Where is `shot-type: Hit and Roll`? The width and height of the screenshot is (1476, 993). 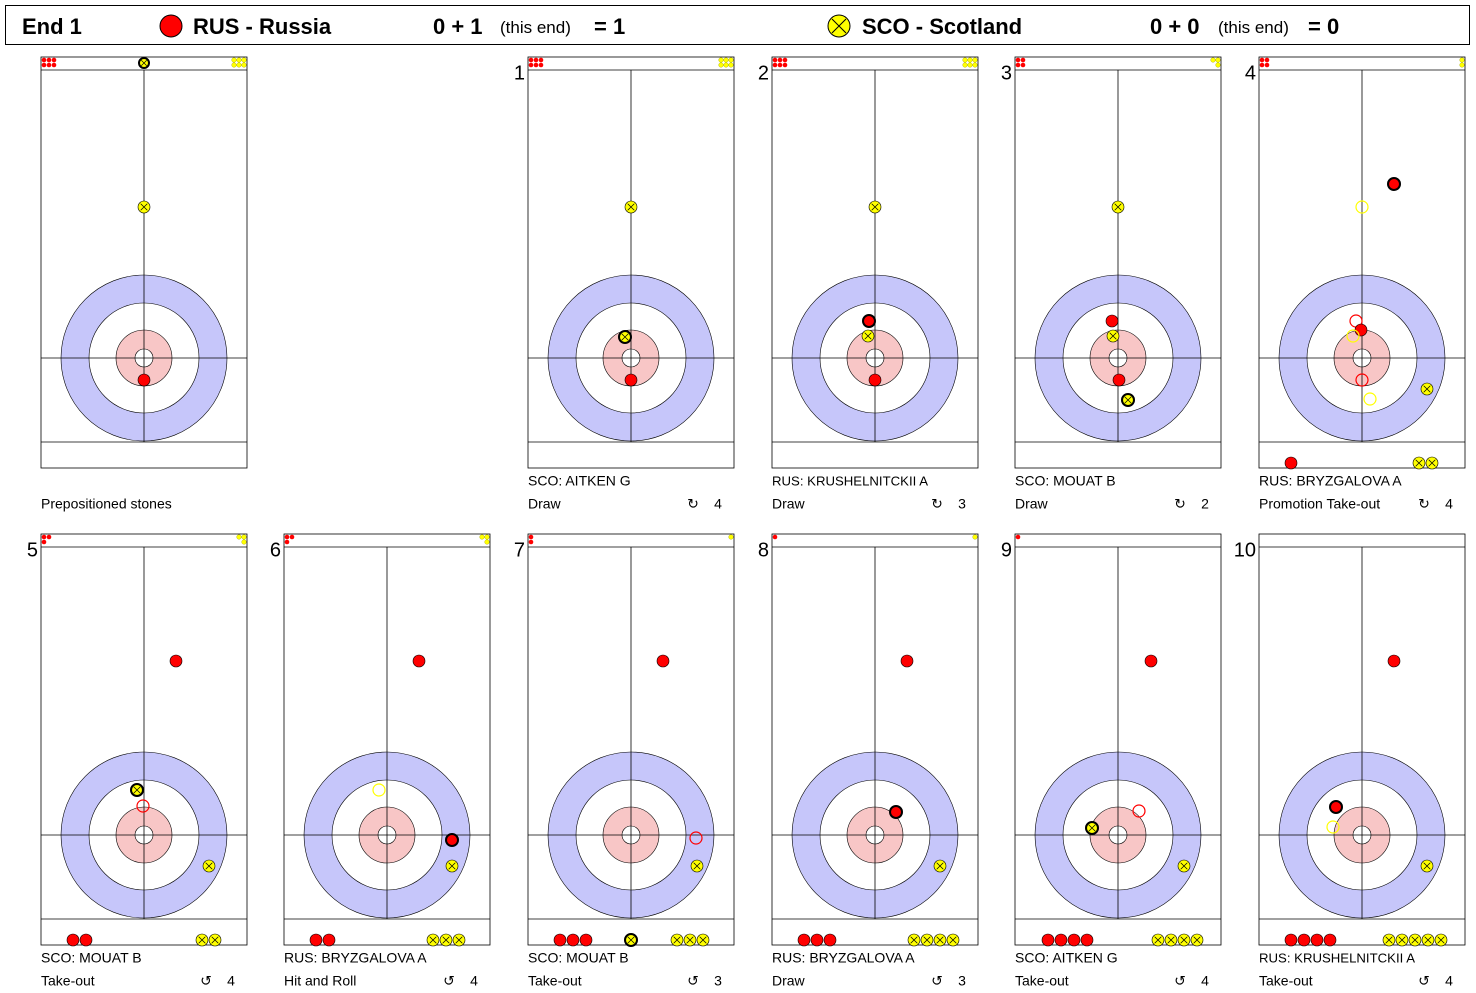
shot-type: Hit and Roll is located at coordinates (320, 981).